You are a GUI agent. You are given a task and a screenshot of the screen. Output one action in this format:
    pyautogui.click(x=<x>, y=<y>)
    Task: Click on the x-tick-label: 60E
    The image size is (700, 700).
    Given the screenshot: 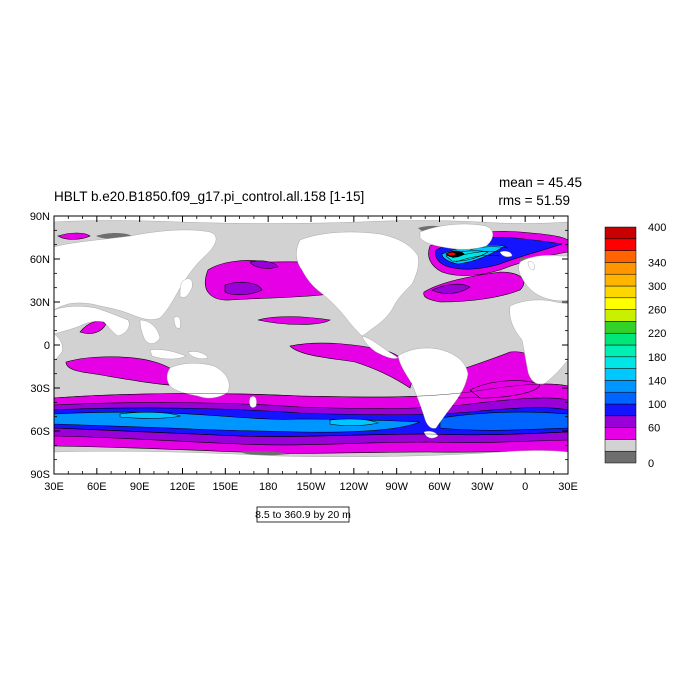 What is the action you would take?
    pyautogui.click(x=97, y=487)
    